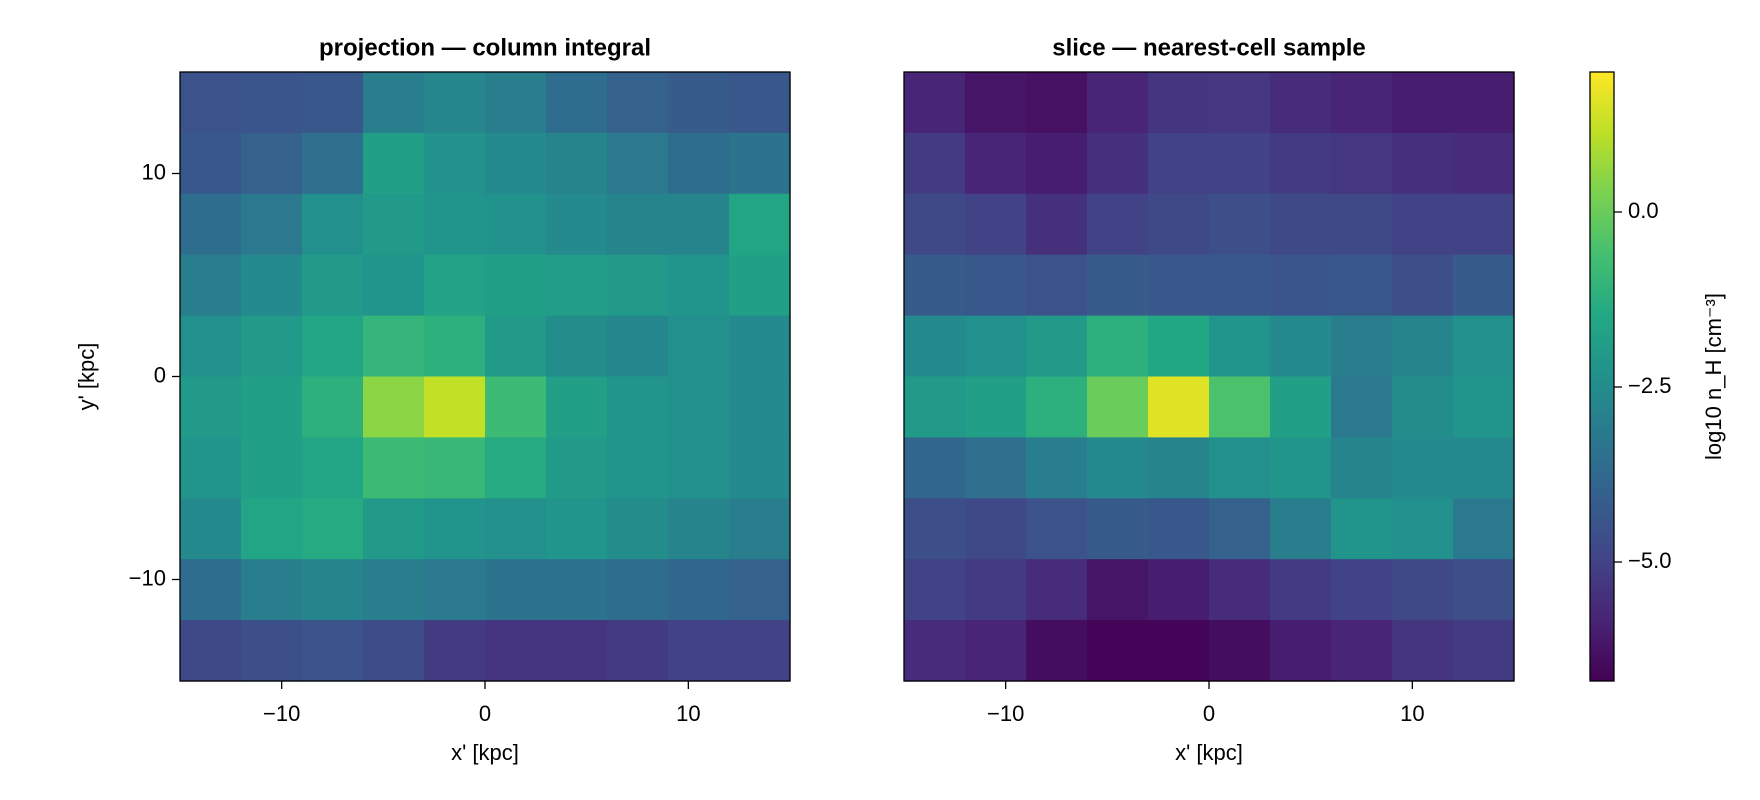 This screenshot has height=800, width=1760. I want to click on colorbar-tick-label: −2.5, so click(1649, 385).